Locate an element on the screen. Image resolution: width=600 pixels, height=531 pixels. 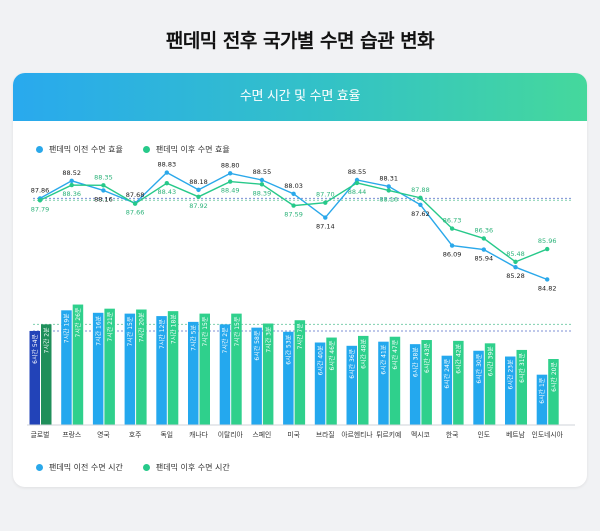
x-tick-label: 멕시코 is located at coordinates (420, 434).